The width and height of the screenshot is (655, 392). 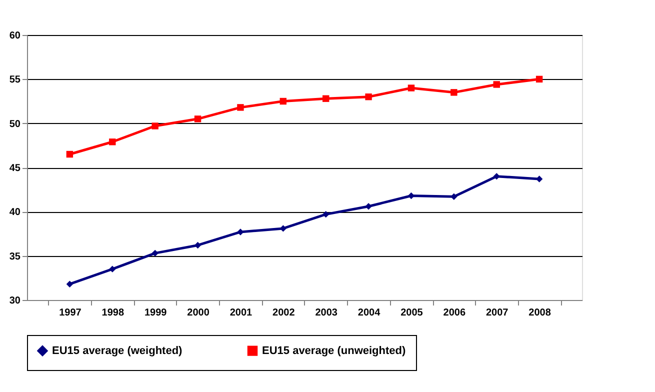 What do you see at coordinates (198, 313) in the screenshot?
I see `x-tick-label: 2000` at bounding box center [198, 313].